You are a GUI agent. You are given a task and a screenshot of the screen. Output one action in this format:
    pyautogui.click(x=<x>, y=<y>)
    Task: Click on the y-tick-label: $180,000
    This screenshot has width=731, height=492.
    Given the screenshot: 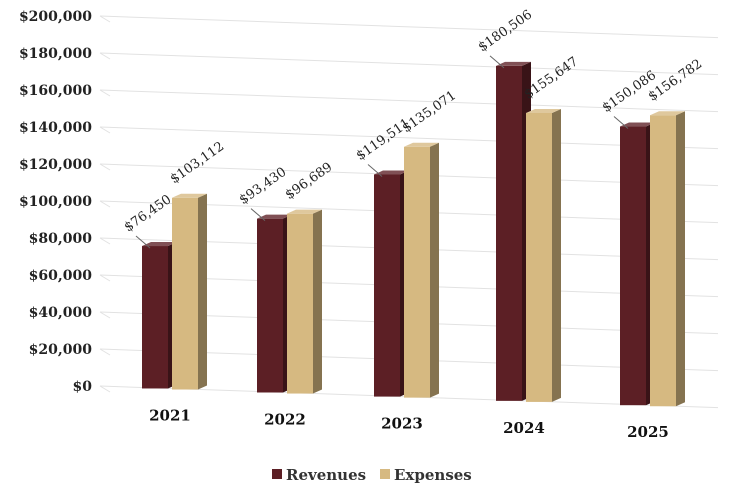 What is the action you would take?
    pyautogui.click(x=55, y=54)
    